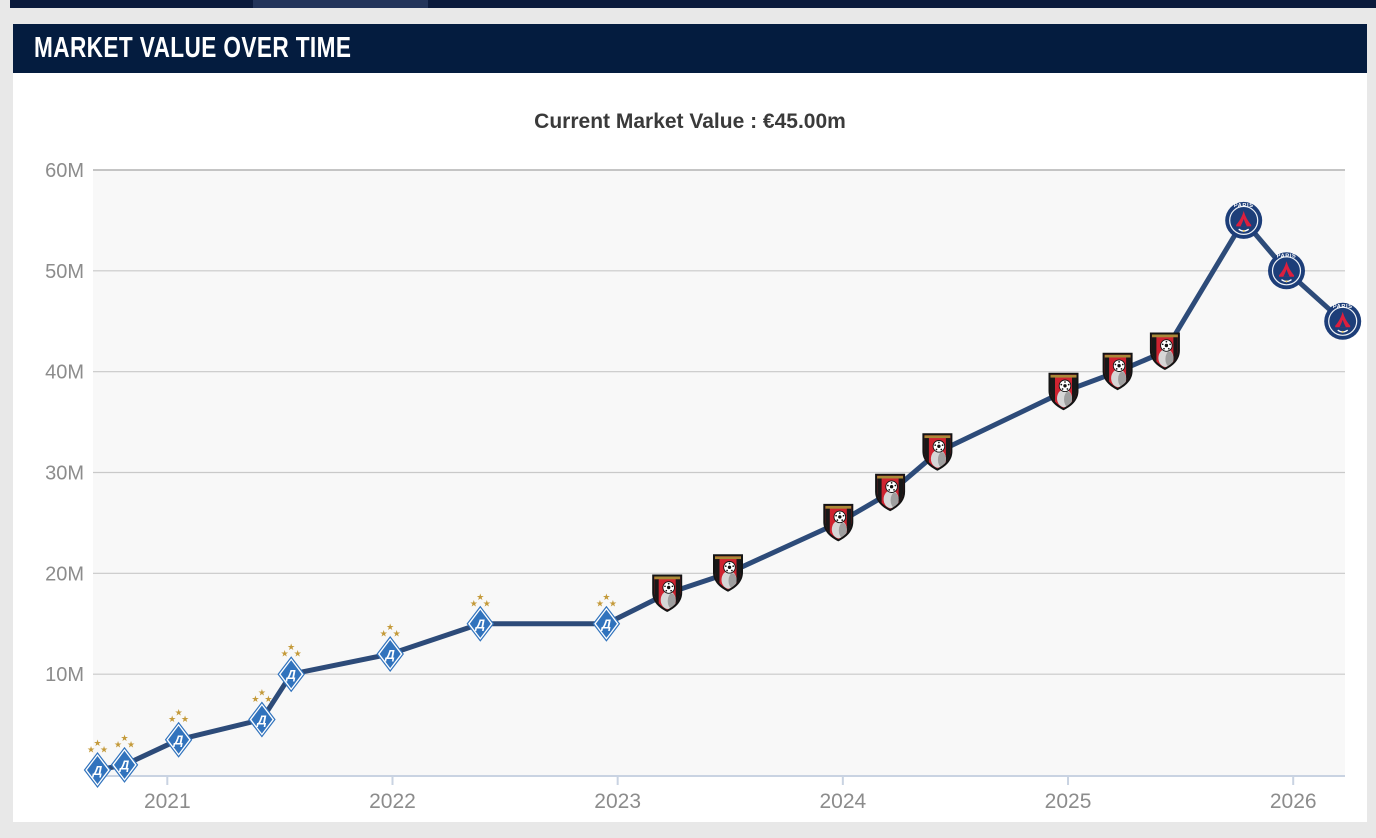 The height and width of the screenshot is (838, 1376). I want to click on y-axis-tick-label: 20M, so click(64, 574).